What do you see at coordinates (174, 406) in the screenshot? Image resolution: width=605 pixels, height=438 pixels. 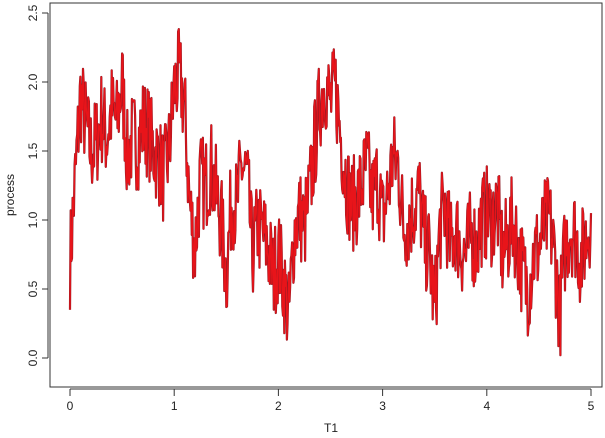 I see `x-tick-label: 1` at bounding box center [174, 406].